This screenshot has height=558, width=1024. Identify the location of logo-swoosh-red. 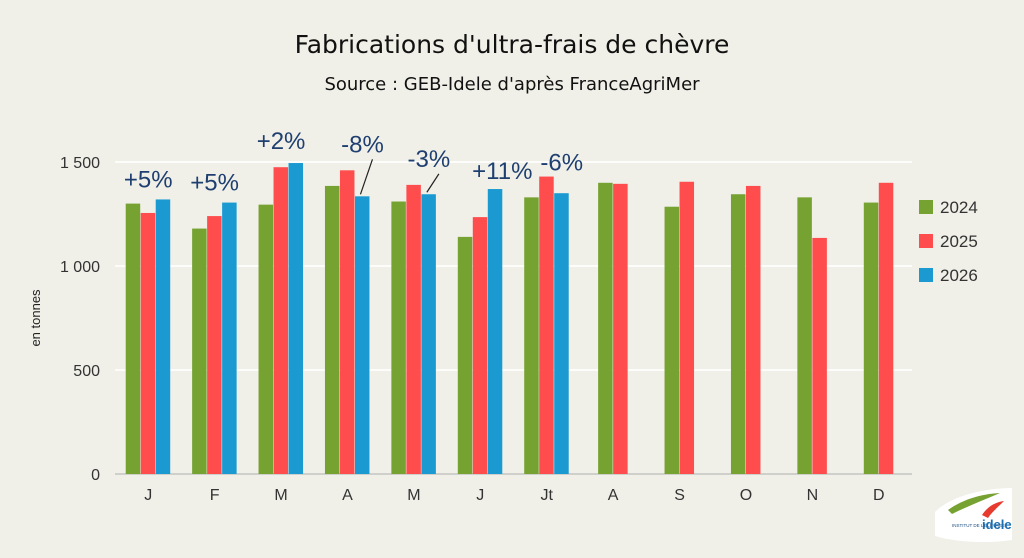
(993, 509).